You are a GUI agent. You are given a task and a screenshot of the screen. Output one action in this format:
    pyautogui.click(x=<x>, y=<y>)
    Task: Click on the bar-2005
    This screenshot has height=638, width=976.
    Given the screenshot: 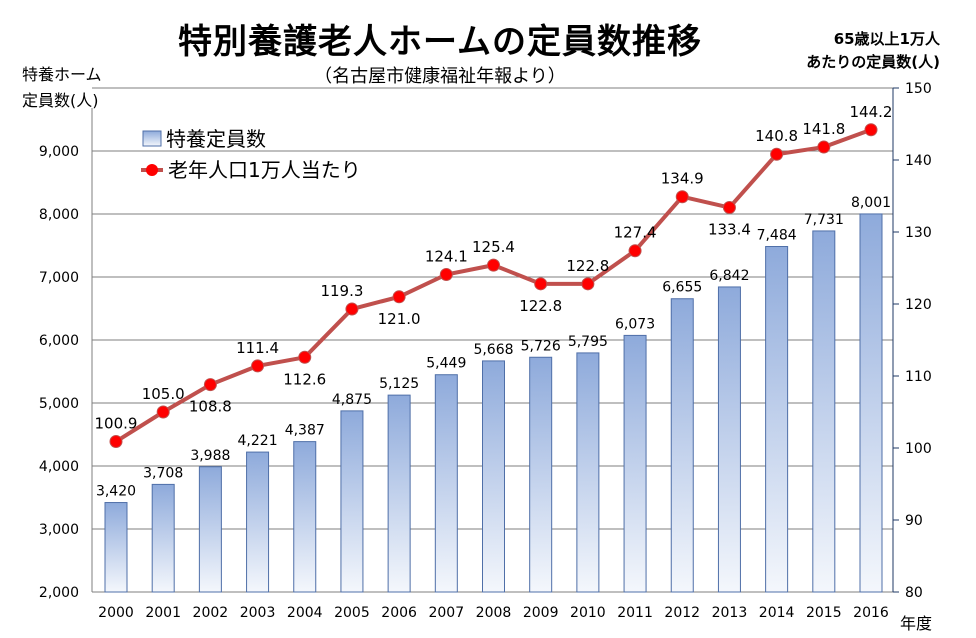 What is the action you would take?
    pyautogui.click(x=352, y=501)
    